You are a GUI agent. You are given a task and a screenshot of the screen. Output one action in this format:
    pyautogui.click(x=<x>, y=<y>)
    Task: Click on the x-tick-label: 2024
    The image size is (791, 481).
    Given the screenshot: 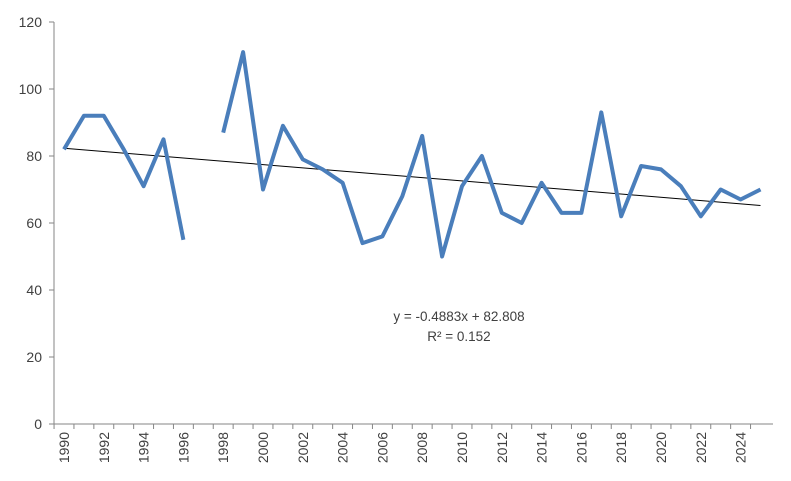 What is the action you would take?
    pyautogui.click(x=741, y=447)
    